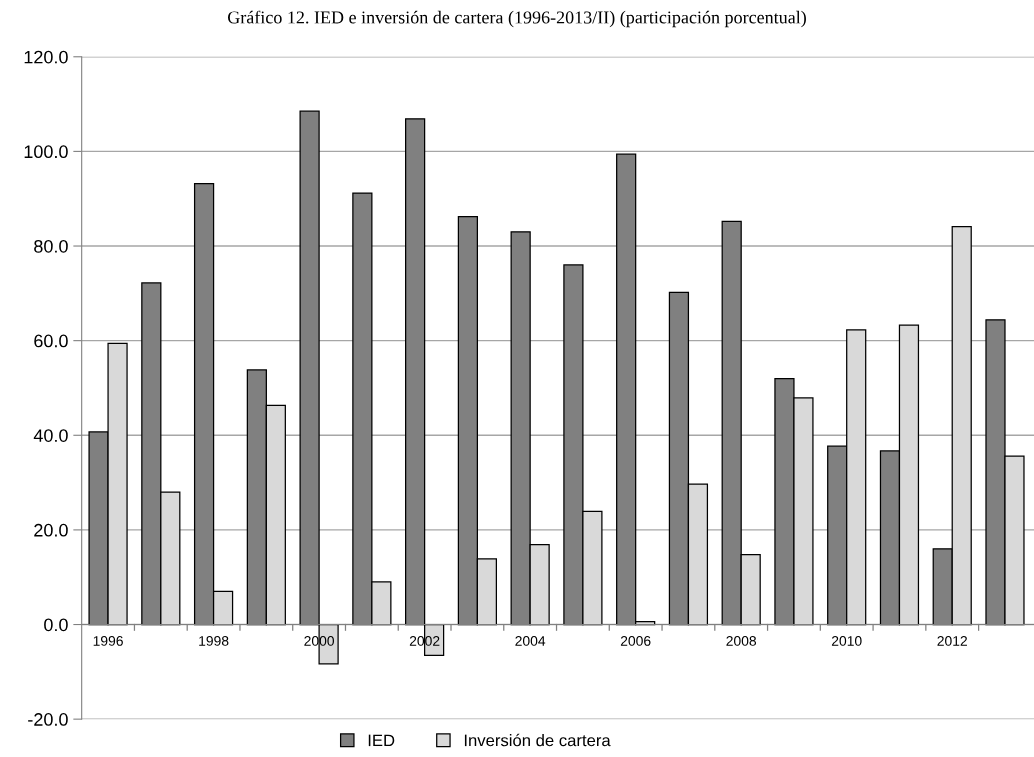 Image resolution: width=1034 pixels, height=757 pixels. Describe the element at coordinates (952, 641) in the screenshot. I see `x-tick-label: 2012` at that location.